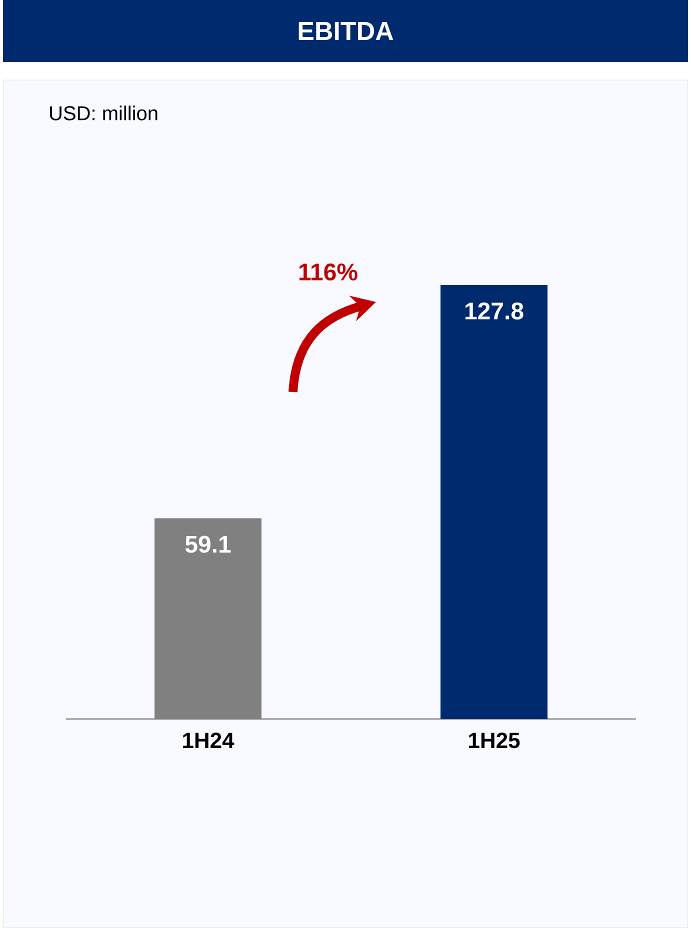 The height and width of the screenshot is (928, 691). Describe the element at coordinates (208, 544) in the screenshot. I see `data-label: 59.1` at that location.